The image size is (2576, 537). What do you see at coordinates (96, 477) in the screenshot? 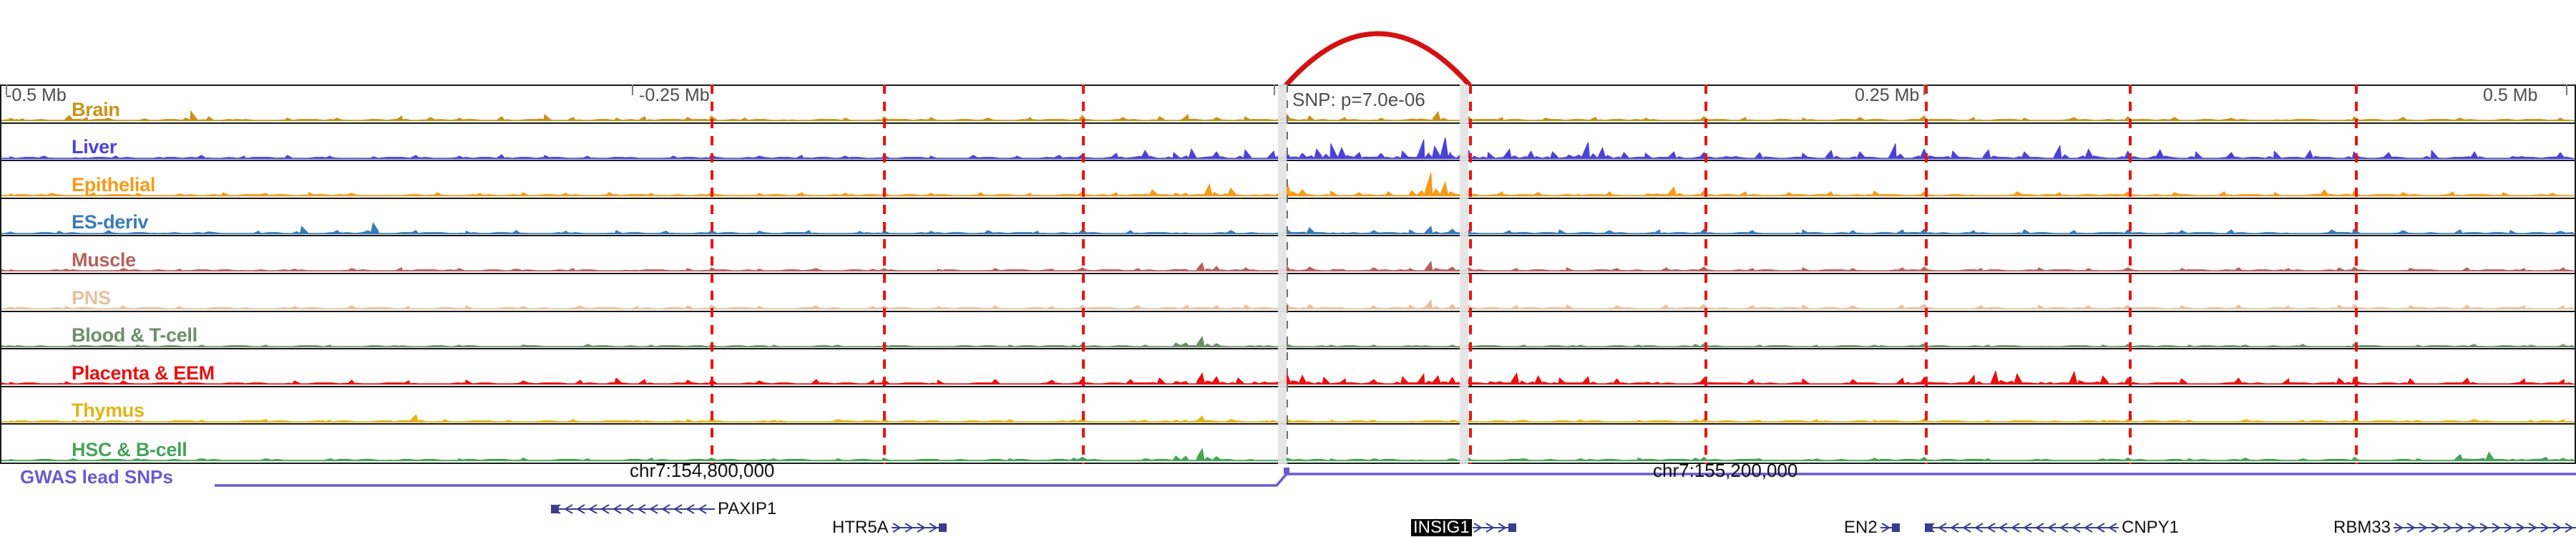
I see `gwas-track-label: GWAS lead SNPs` at bounding box center [96, 477].